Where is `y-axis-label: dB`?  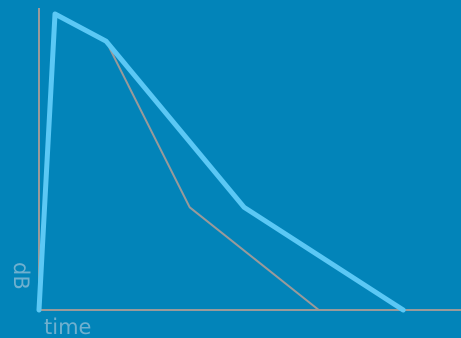
y-axis-label: dB is located at coordinates (21, 276).